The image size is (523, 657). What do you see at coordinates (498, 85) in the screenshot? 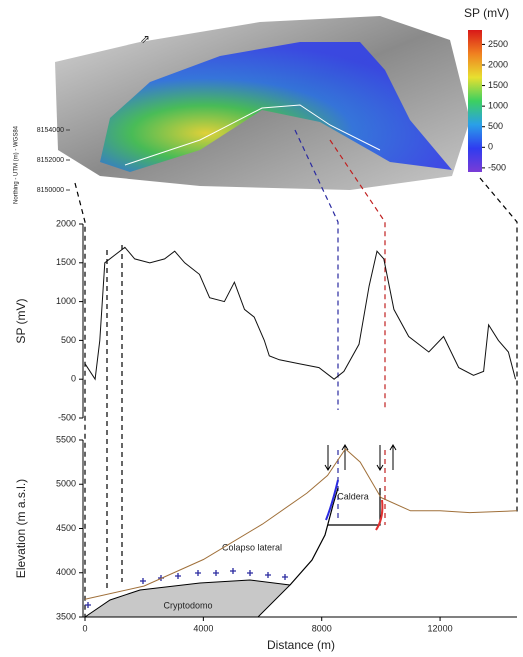
I see `colorbar-tick-label: 1500` at bounding box center [498, 85].